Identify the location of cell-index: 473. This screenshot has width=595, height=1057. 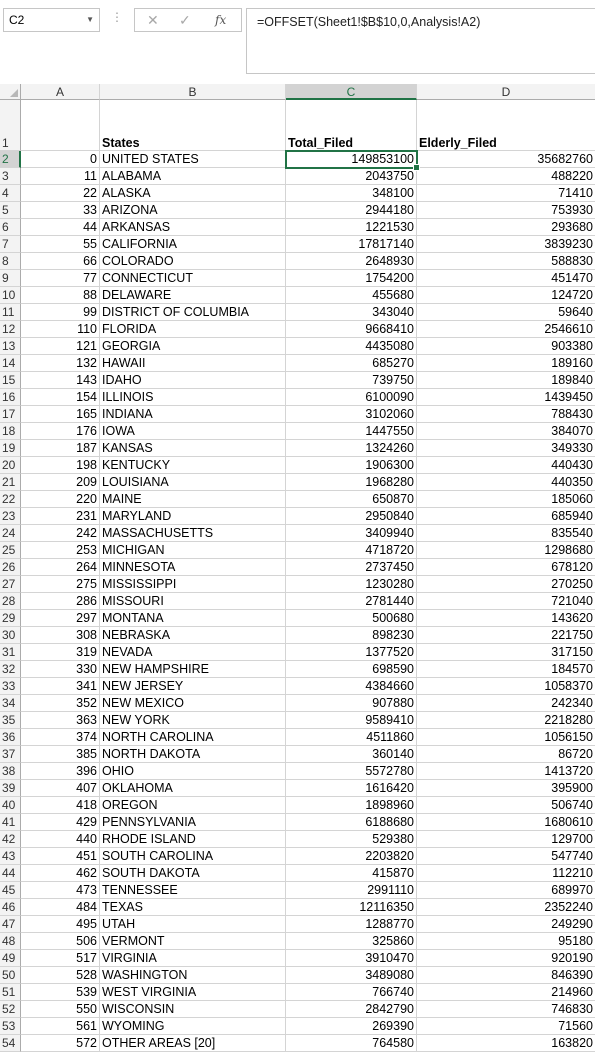
(60, 890).